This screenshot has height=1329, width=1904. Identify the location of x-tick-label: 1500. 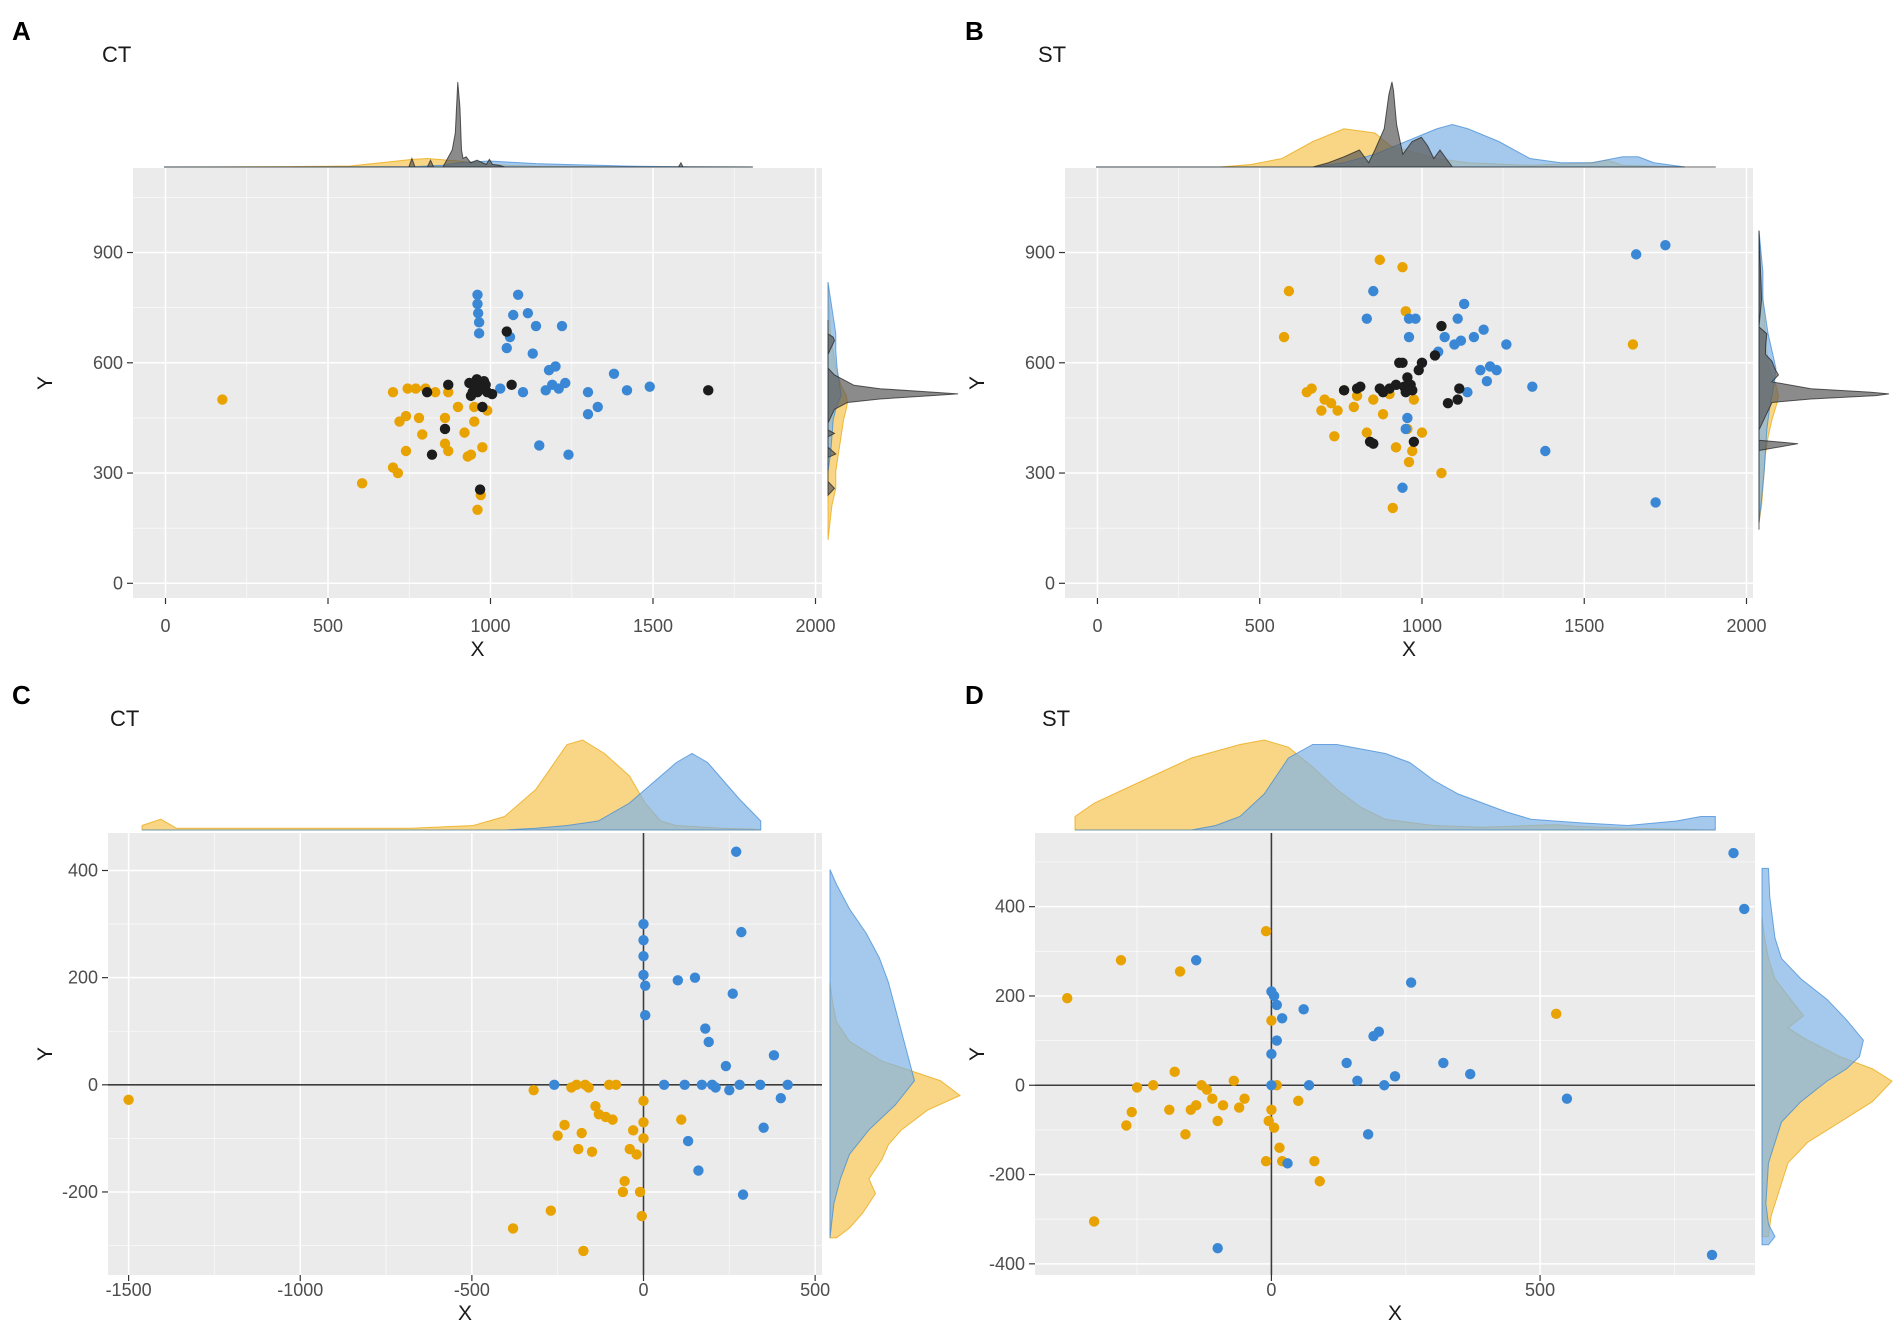
(1584, 626).